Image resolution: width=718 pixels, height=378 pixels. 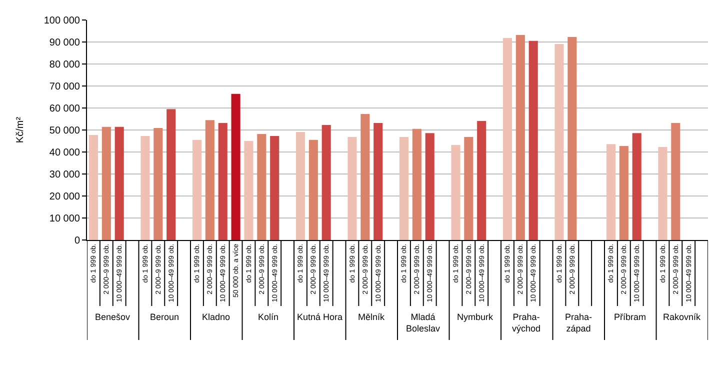 I want to click on text: Příbram, so click(x=630, y=317).